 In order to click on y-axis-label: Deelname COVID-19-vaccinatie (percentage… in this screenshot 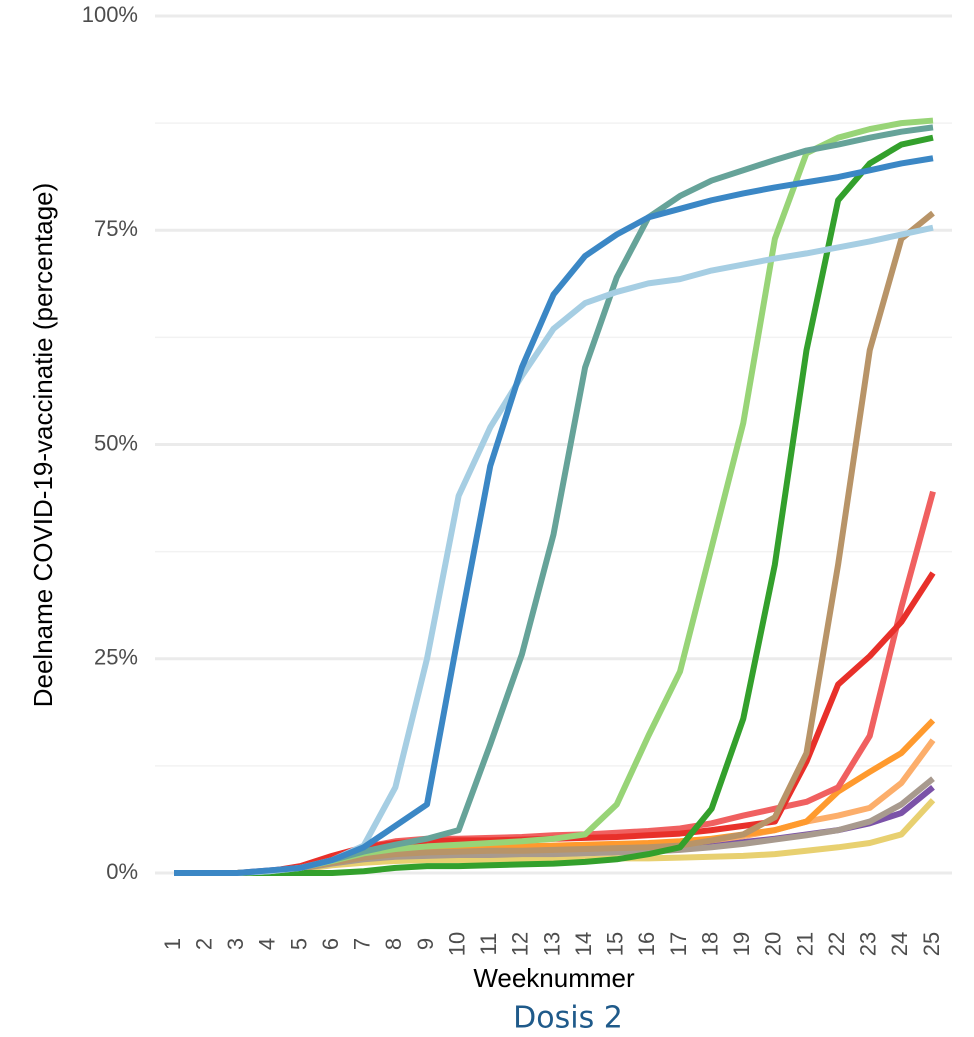, I will do `click(43, 445)`.